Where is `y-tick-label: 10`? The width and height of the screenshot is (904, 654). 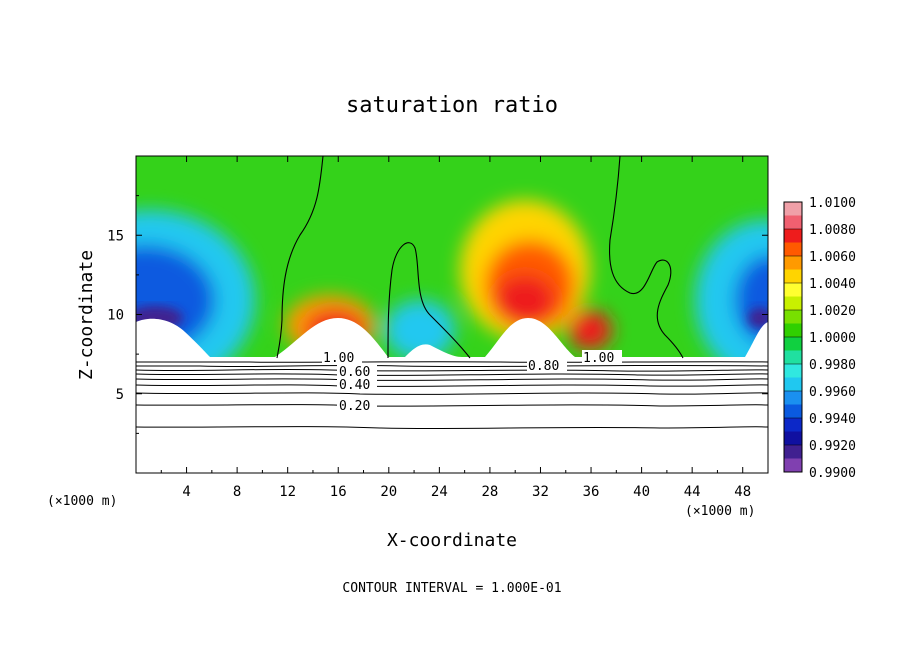
y-tick-label: 10 is located at coordinates (115, 316).